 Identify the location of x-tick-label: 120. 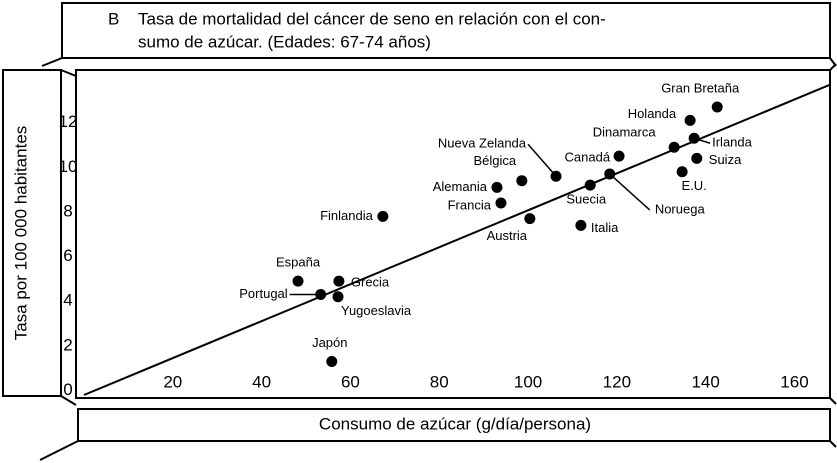
(617, 381).